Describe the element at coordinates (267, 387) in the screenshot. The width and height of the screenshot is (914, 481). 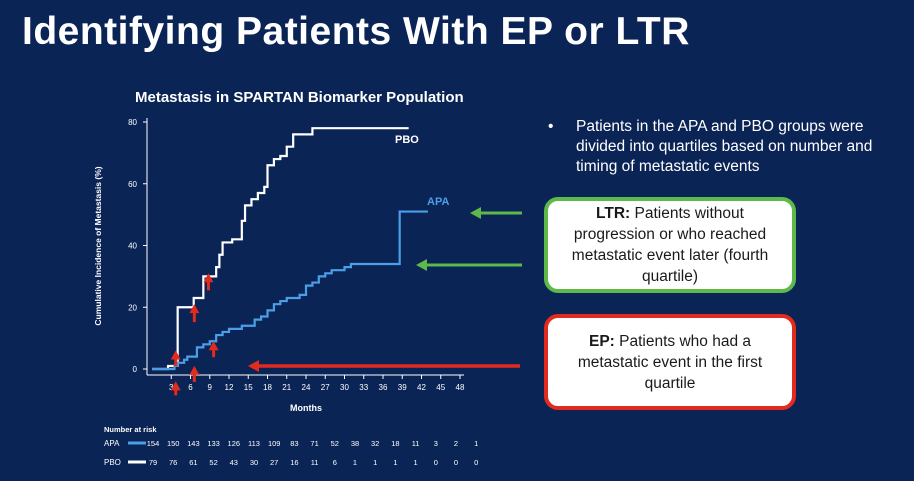
I see `x-tick-label: 18` at that location.